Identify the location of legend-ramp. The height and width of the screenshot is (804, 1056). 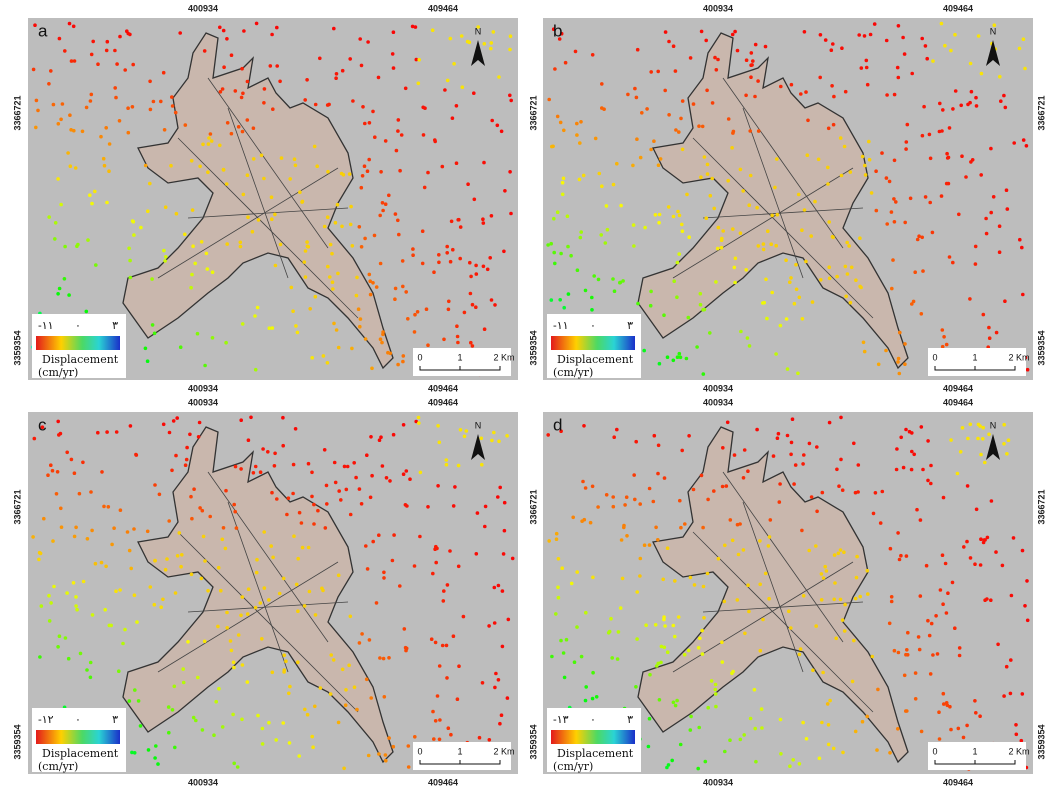
(593, 343).